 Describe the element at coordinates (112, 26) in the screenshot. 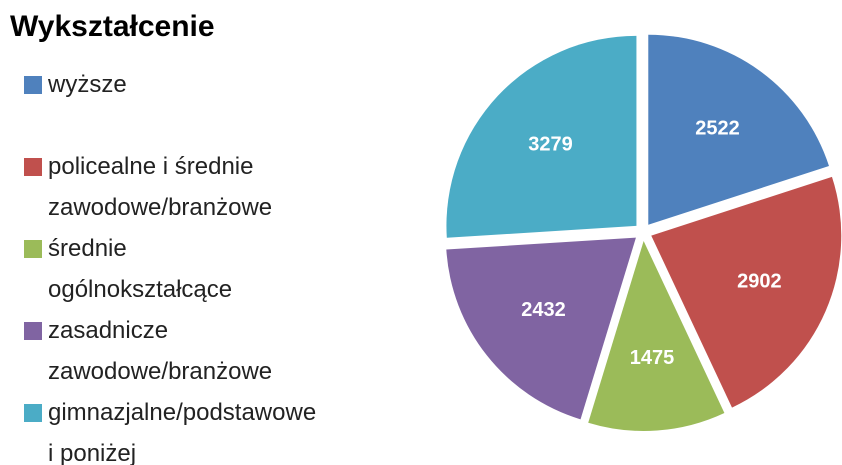

I see `chart-title: Wykształcenie` at that location.